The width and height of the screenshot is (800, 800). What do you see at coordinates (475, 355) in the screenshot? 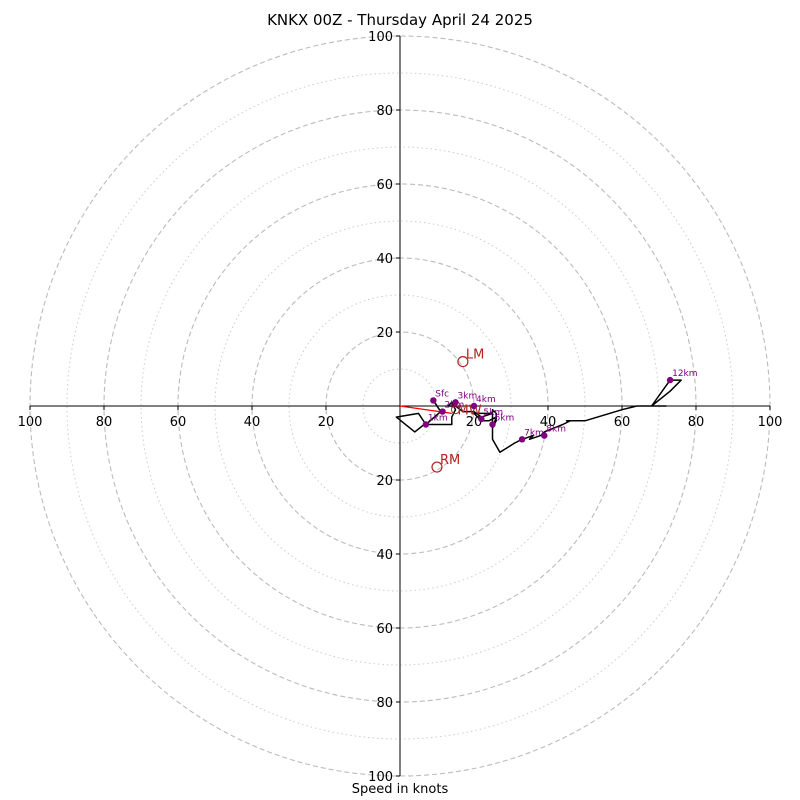
I see `storm-motion-label-lm: LM` at bounding box center [475, 355].